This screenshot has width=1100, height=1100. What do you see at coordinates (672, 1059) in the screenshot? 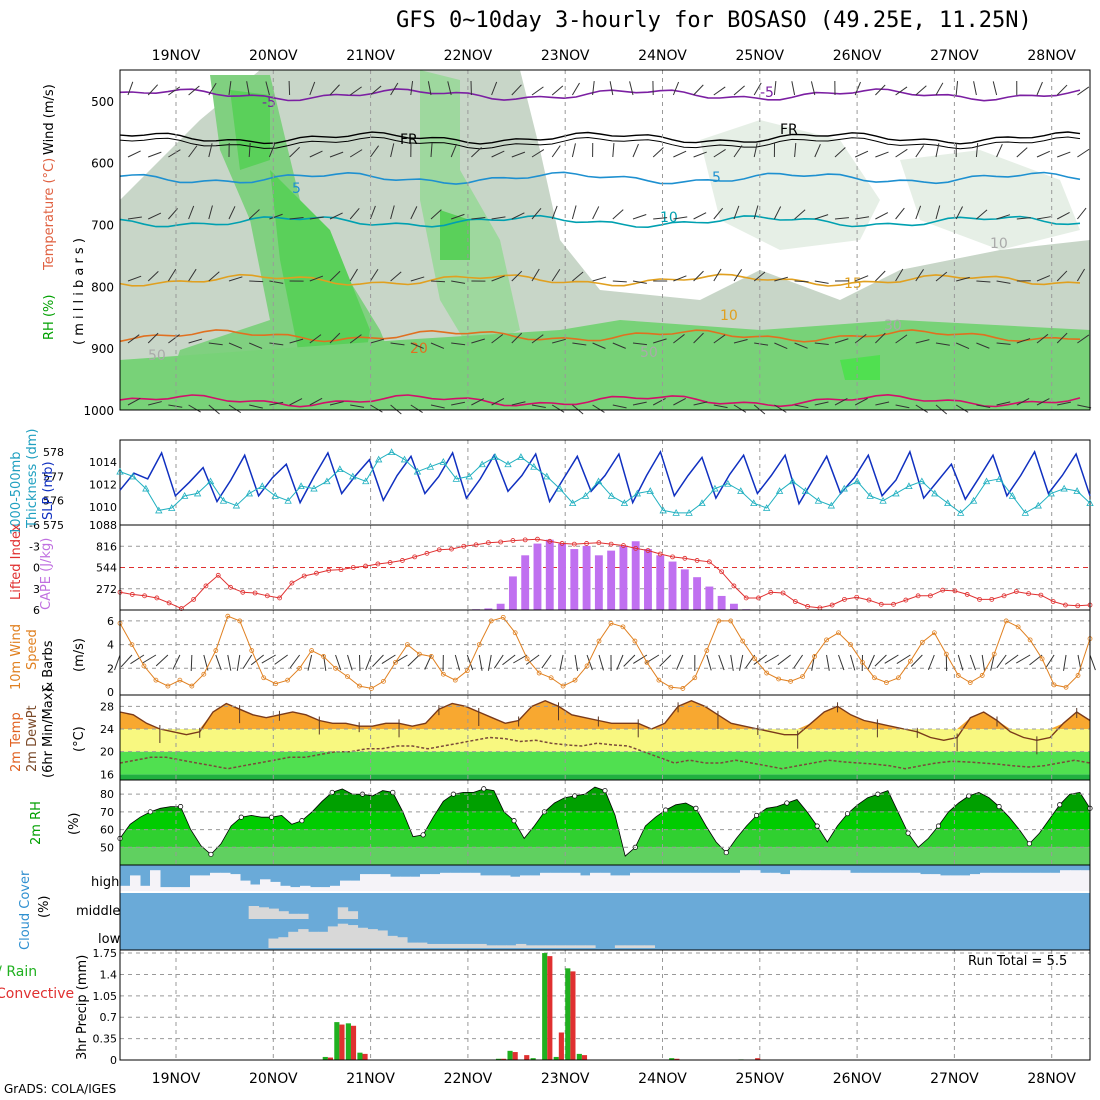
I see `precip-total-bar` at bounding box center [672, 1059].